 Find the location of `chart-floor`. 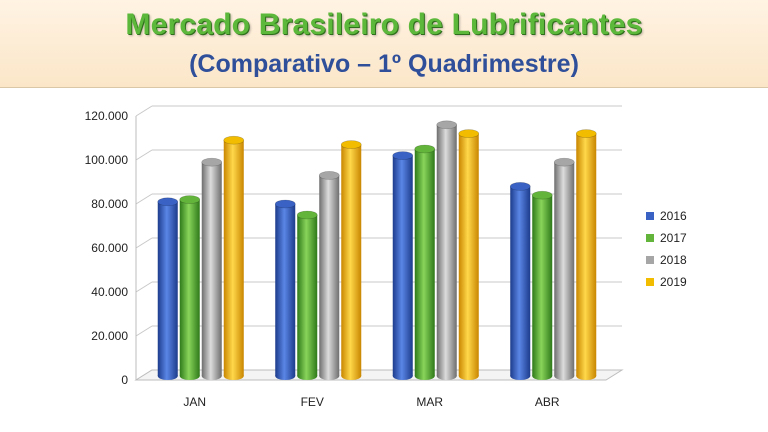

chart-floor is located at coordinates (379, 375).